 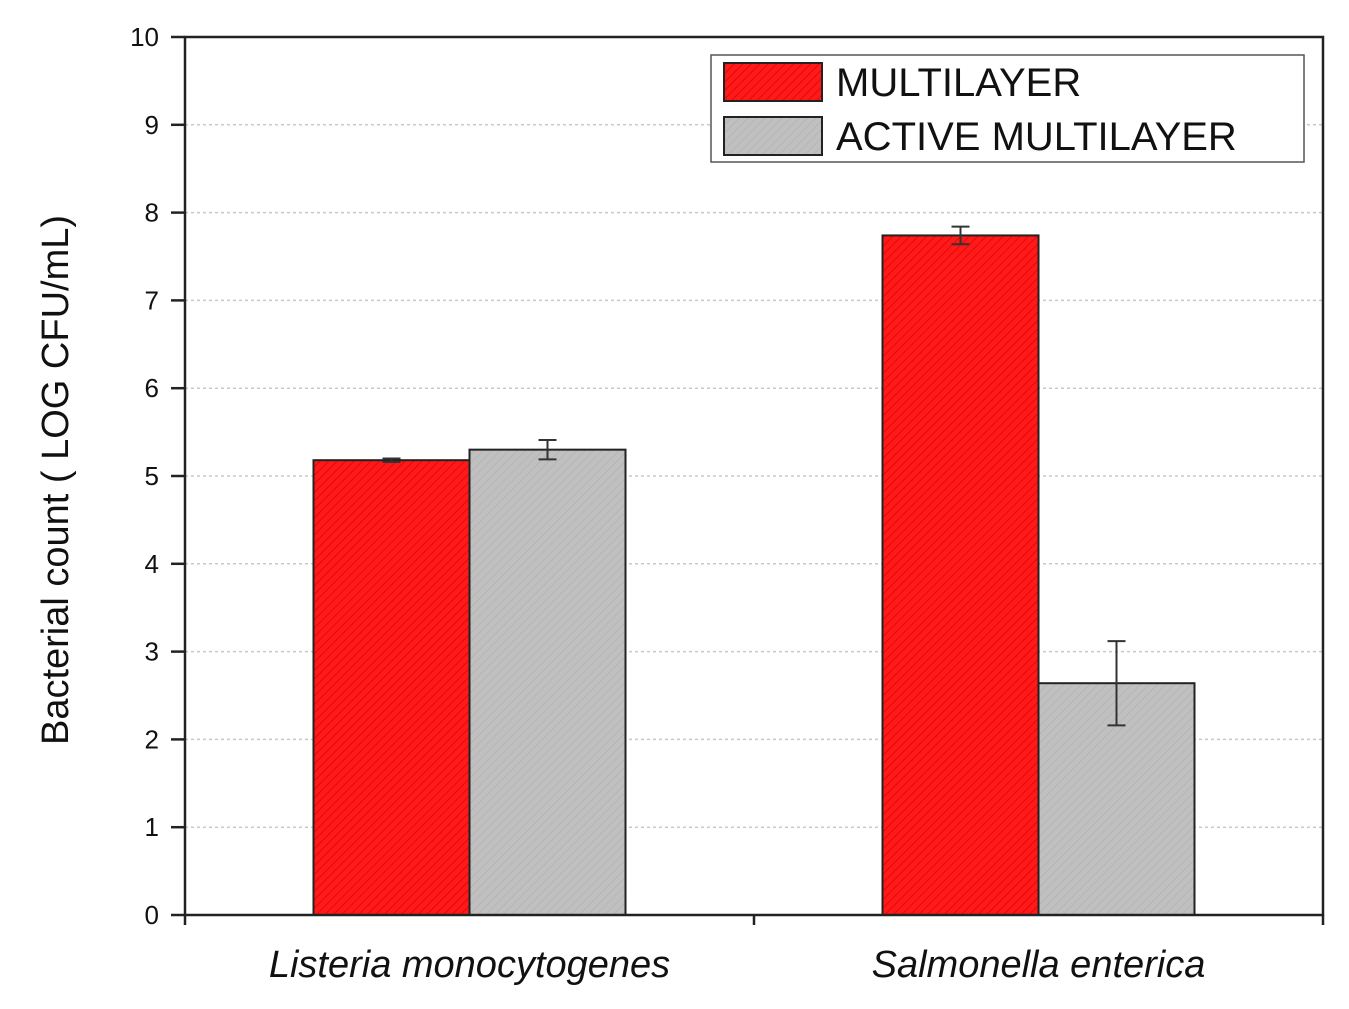 What do you see at coordinates (144, 37) in the screenshot?
I see `y-tick-label: 10` at bounding box center [144, 37].